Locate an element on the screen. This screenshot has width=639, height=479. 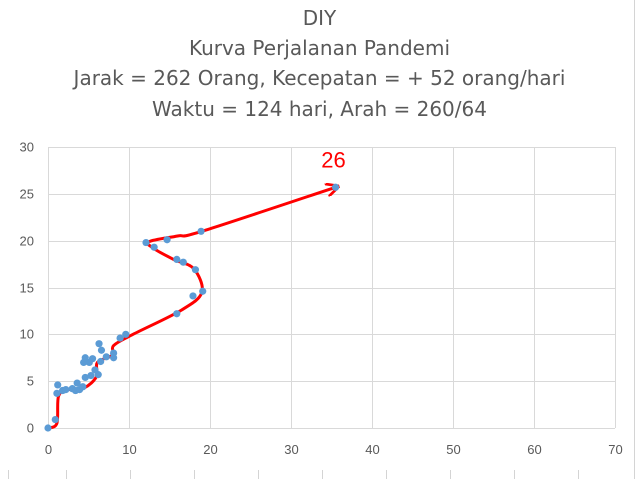
chart-title-line-2: Kurva Perjalanan Pandemi is located at coordinates (319, 48).